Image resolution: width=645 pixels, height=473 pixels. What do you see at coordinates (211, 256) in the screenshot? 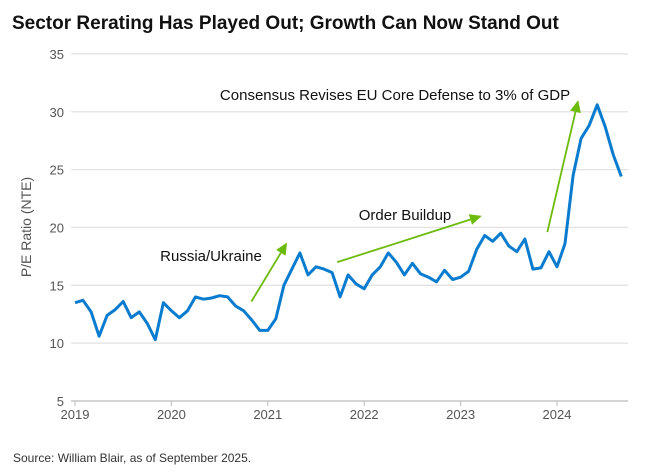
I see `annotation-russia-ukraine: Russia/Ukraine` at bounding box center [211, 256].